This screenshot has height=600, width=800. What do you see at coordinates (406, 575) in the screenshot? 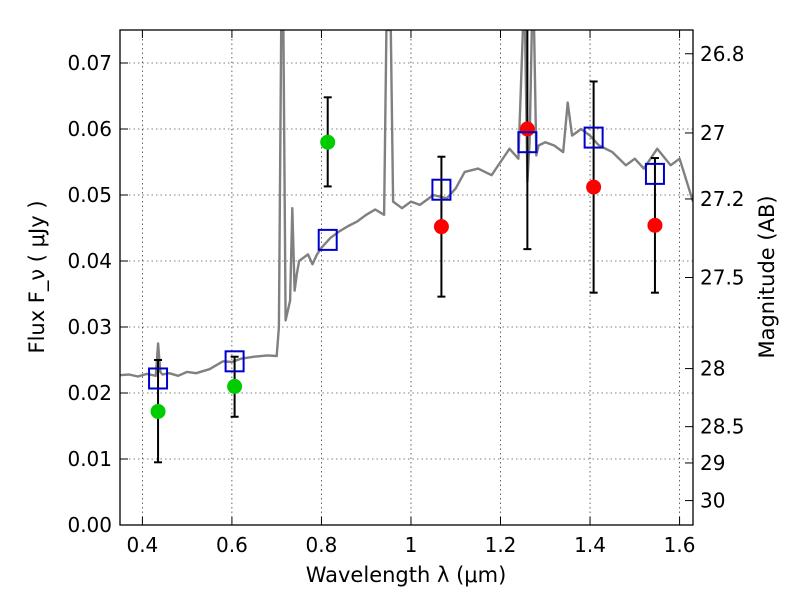
I see `x-axis-label: Wavelength λ (μm)` at bounding box center [406, 575].